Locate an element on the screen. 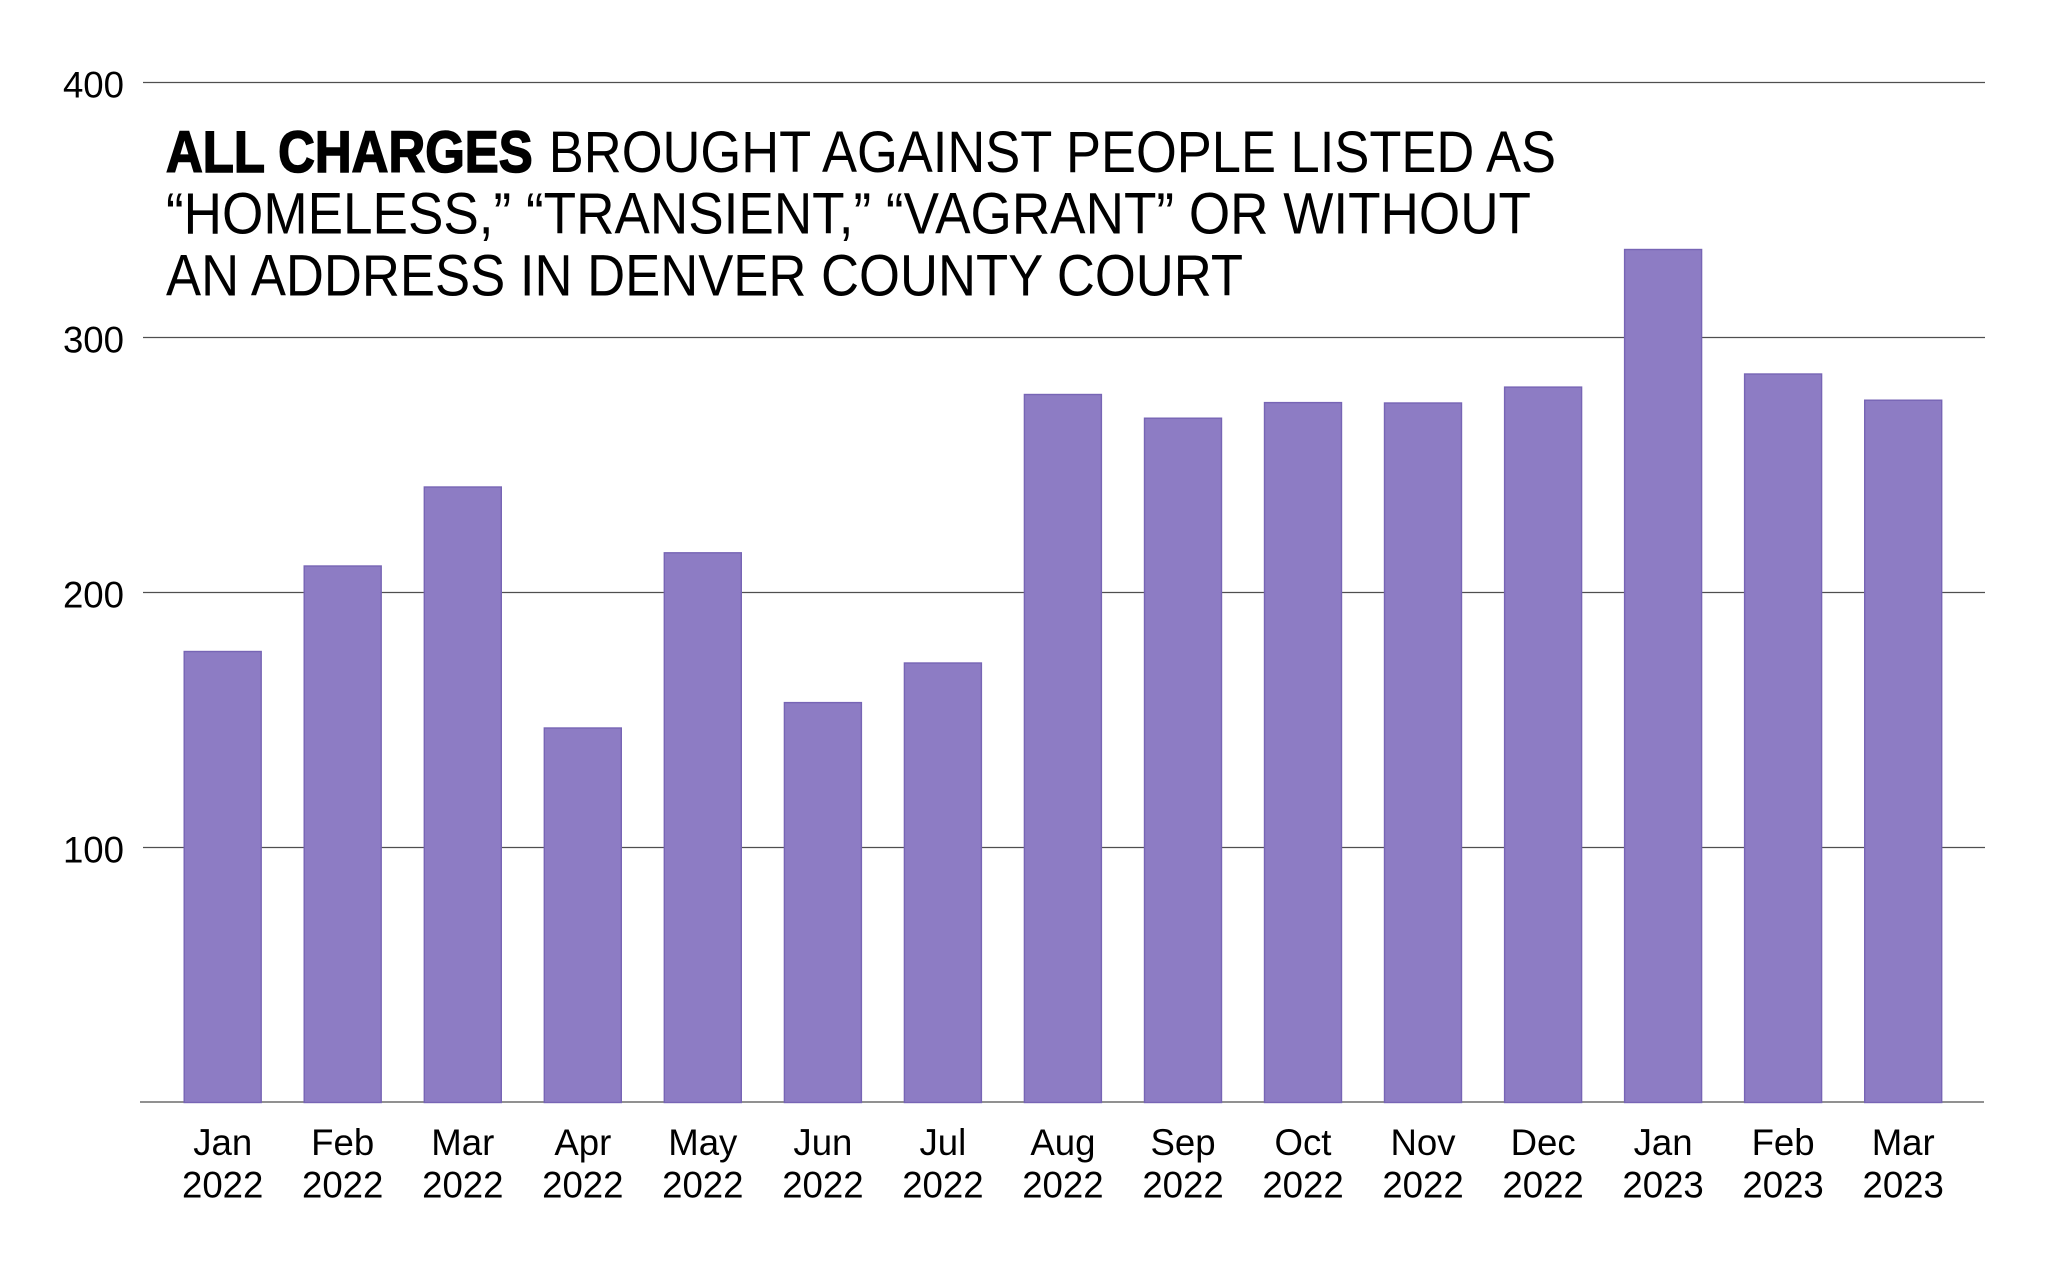  svg-text: Apr is located at coordinates (582, 1142).